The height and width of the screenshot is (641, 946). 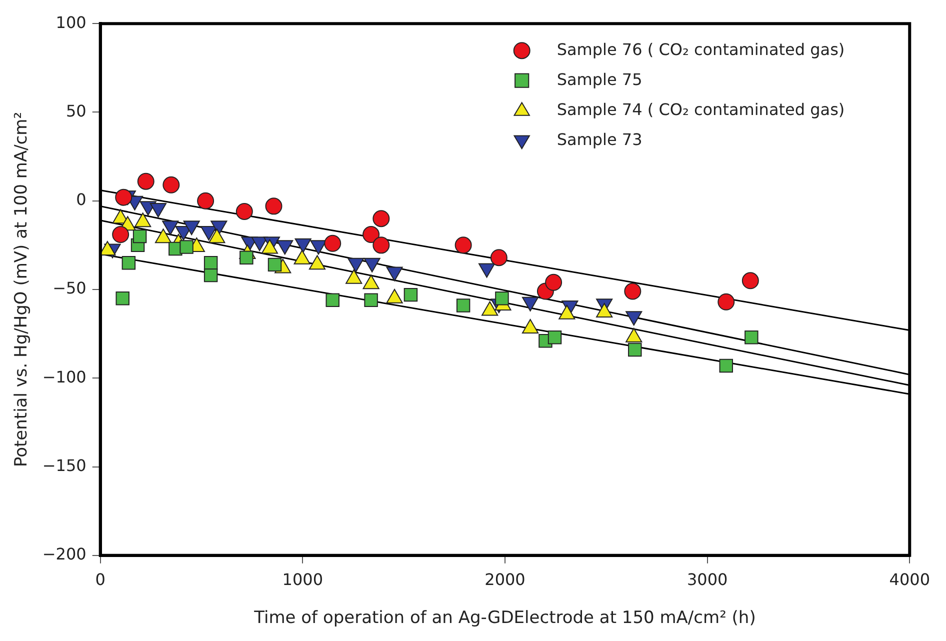 I want to click on x-tick-label: 2000, so click(x=505, y=580).